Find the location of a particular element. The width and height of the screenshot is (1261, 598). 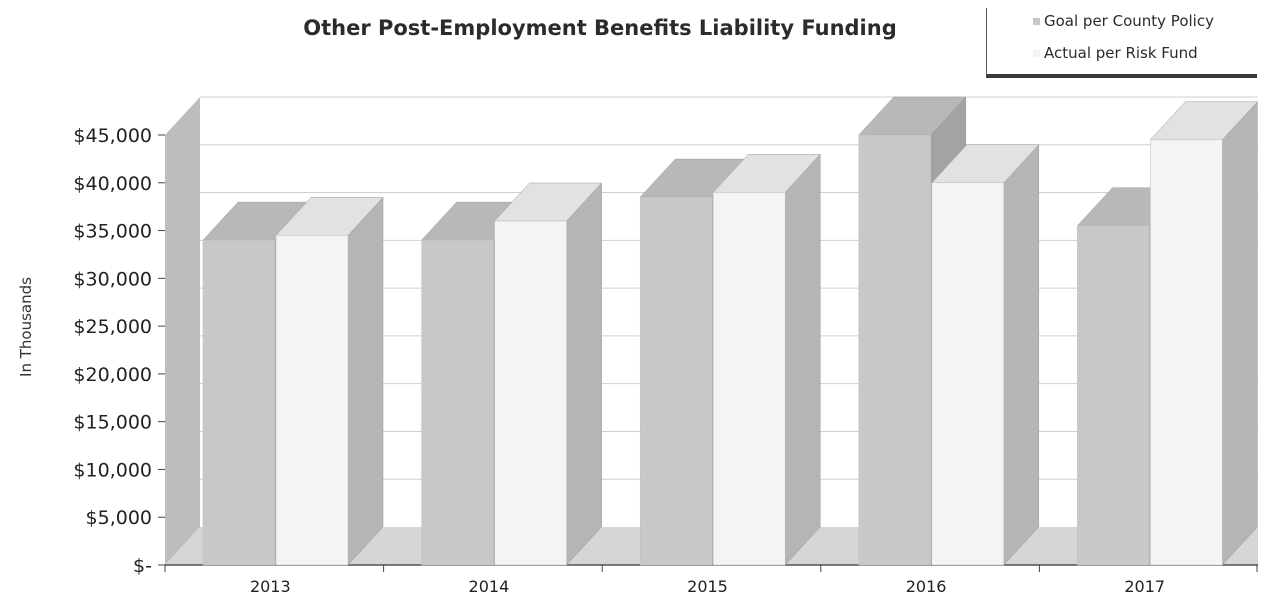

bar-2014-actual is located at coordinates (548, 374).